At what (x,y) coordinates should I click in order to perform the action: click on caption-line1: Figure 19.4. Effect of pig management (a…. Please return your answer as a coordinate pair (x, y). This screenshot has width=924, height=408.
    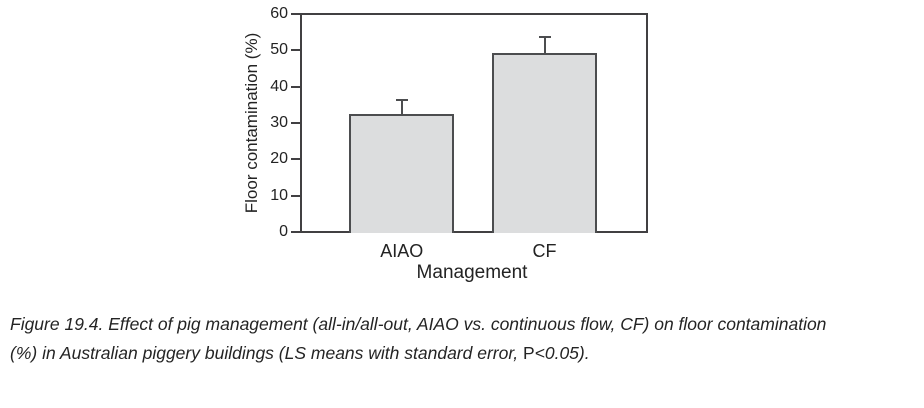
    Looking at the image, I should click on (418, 324).